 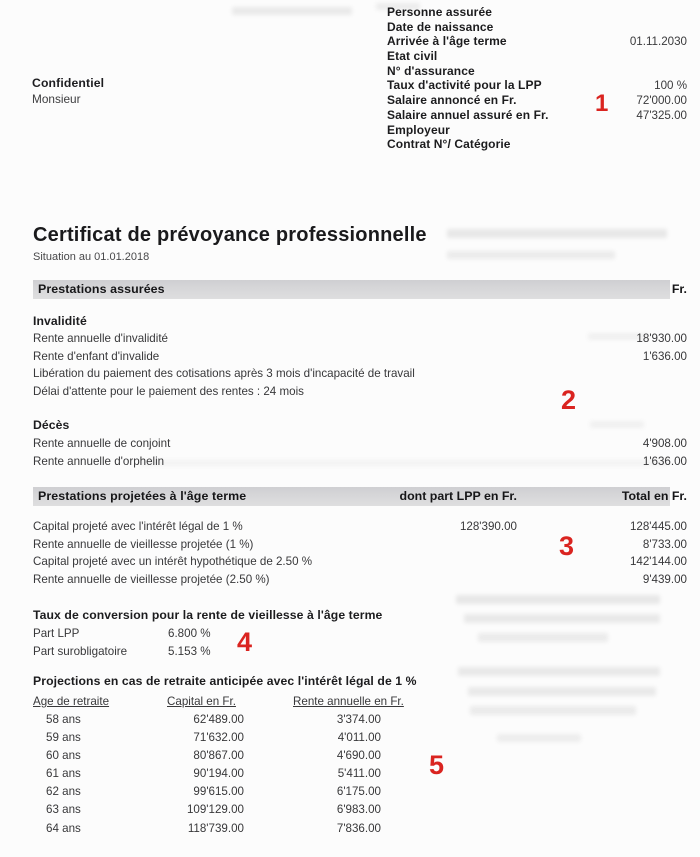 I want to click on band-title: Prestations assurées, so click(x=101, y=289).